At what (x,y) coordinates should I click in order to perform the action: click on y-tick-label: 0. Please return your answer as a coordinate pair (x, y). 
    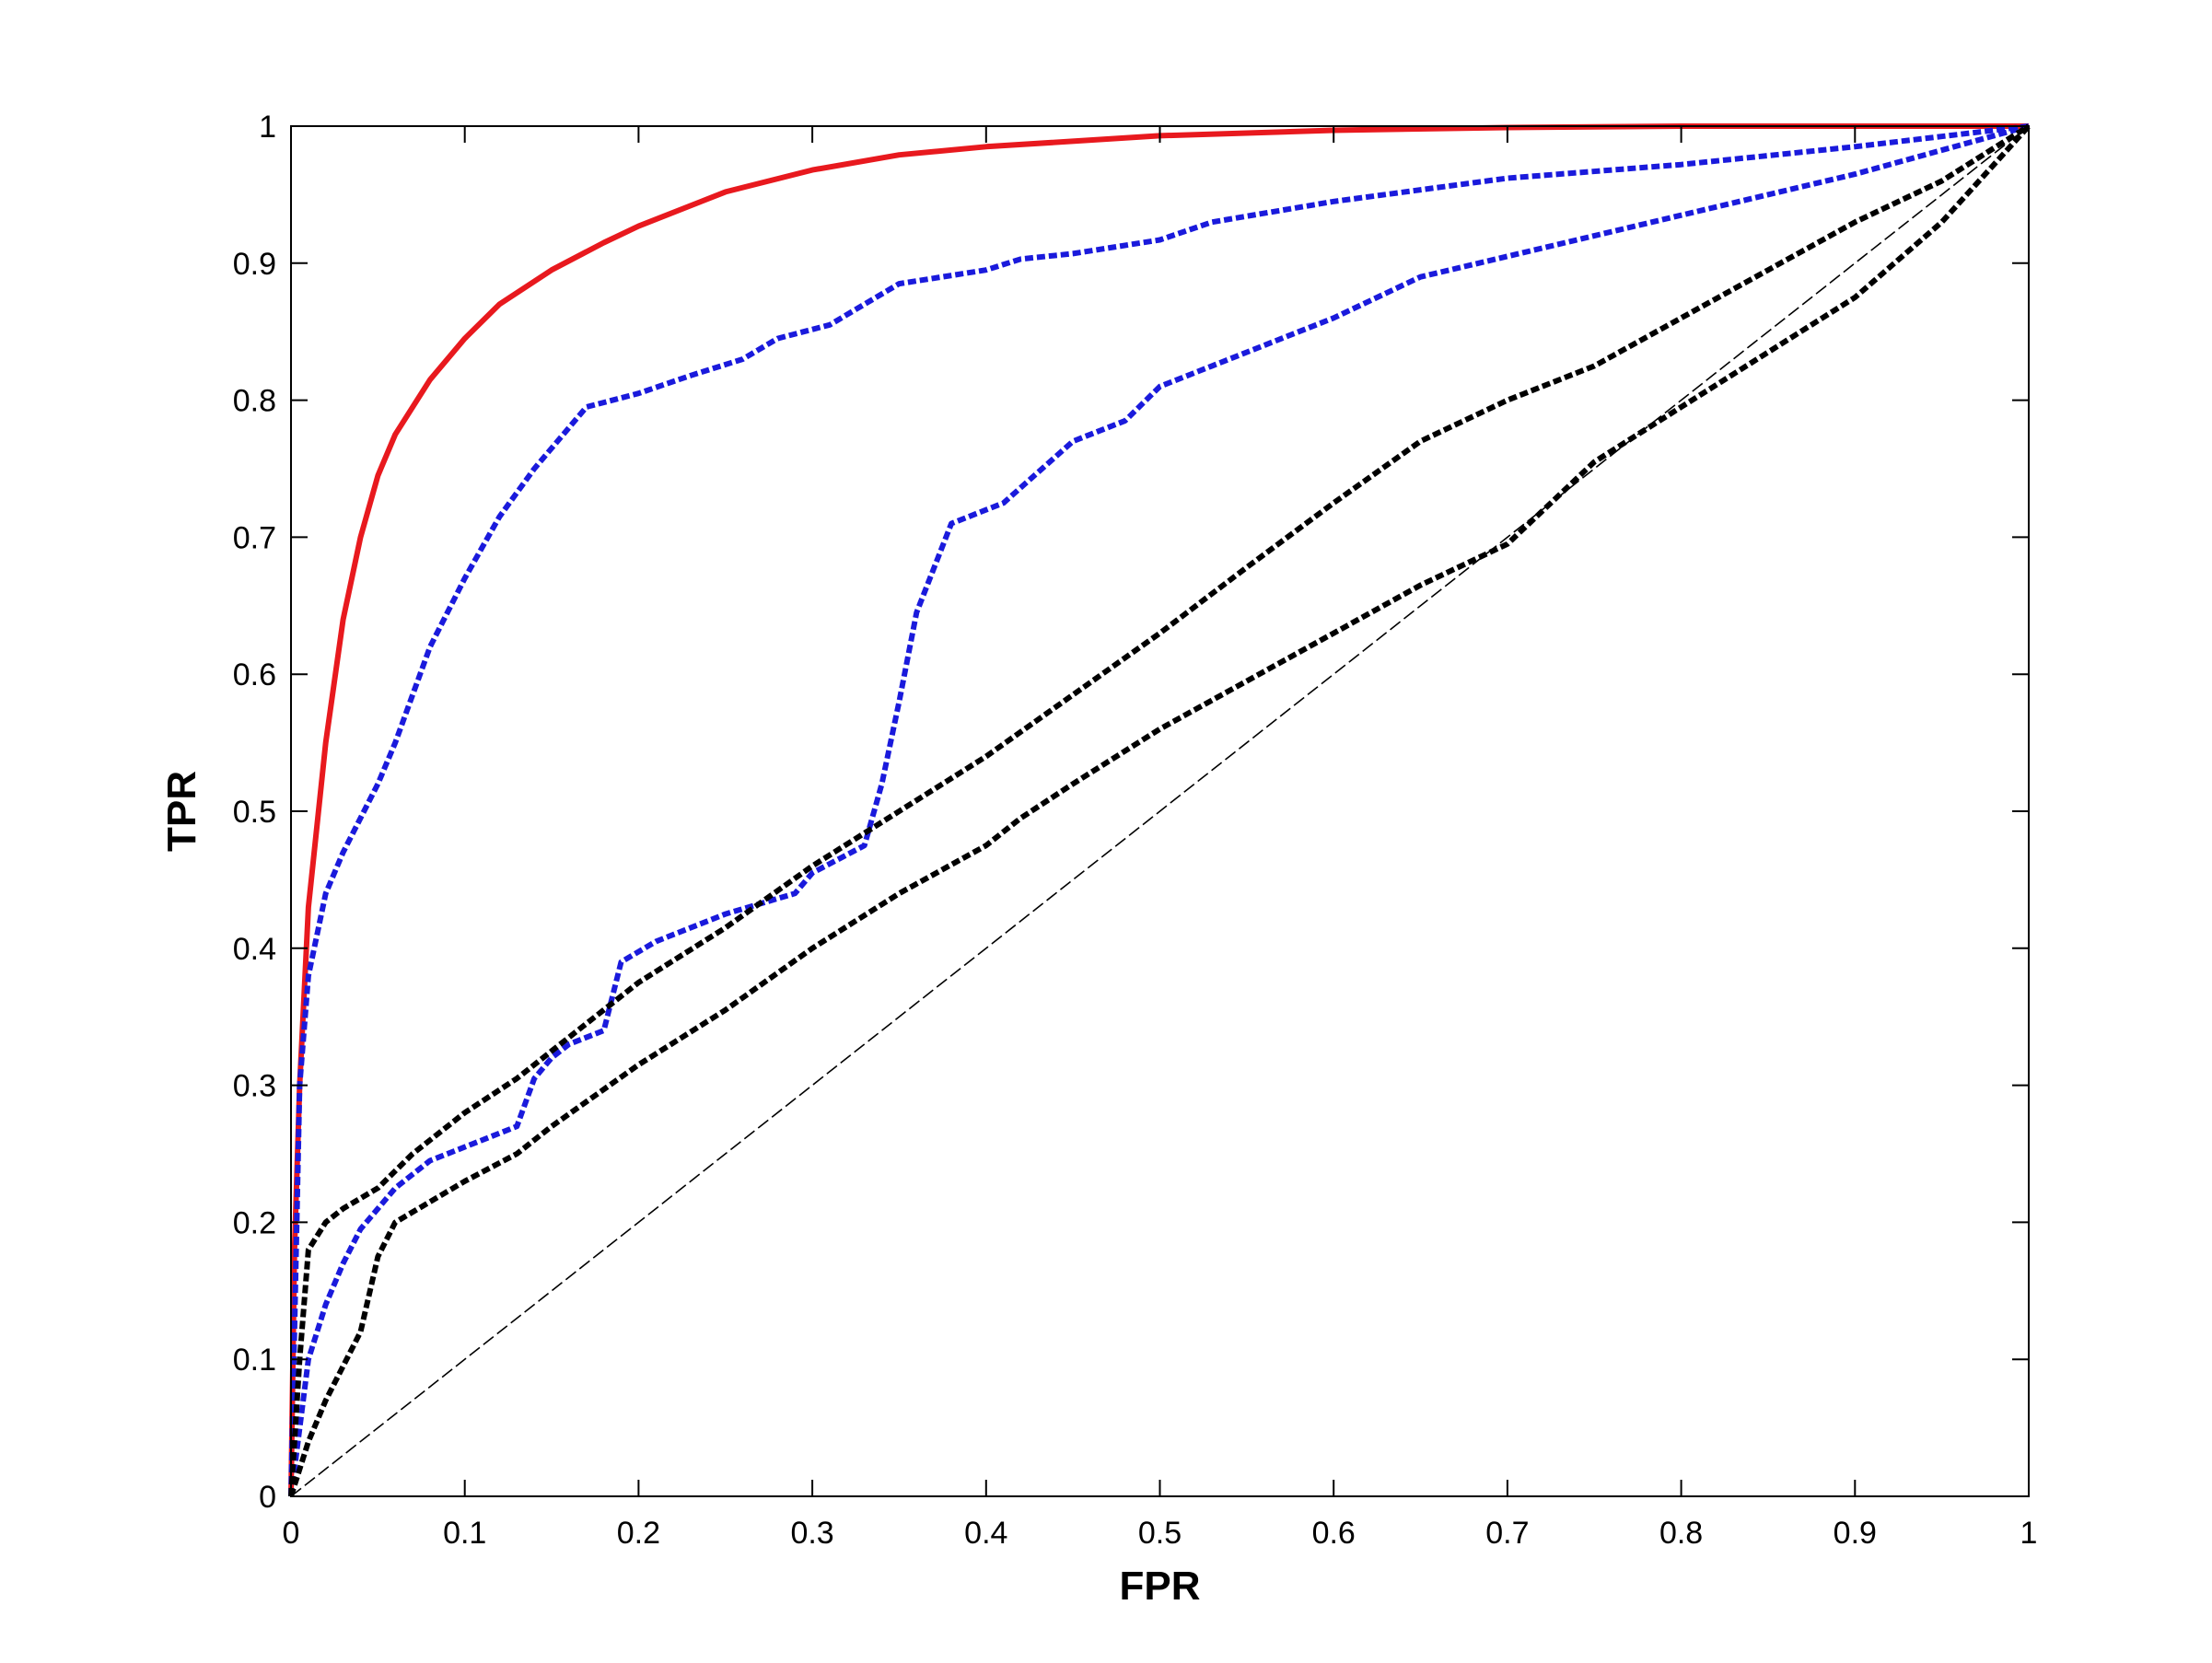
    Looking at the image, I should click on (268, 1498).